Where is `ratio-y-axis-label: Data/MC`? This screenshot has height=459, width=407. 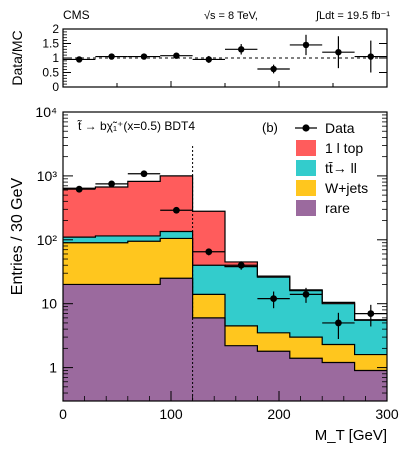
ratio-y-axis-label: Data/MC is located at coordinates (17, 57).